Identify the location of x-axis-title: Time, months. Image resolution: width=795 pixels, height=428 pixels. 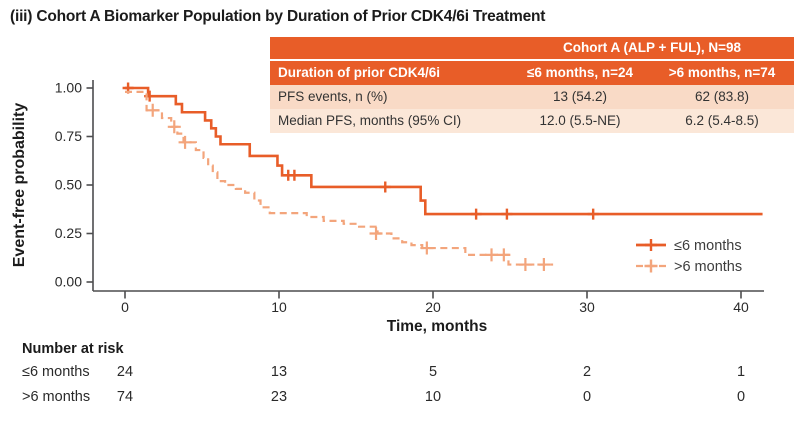
(437, 326).